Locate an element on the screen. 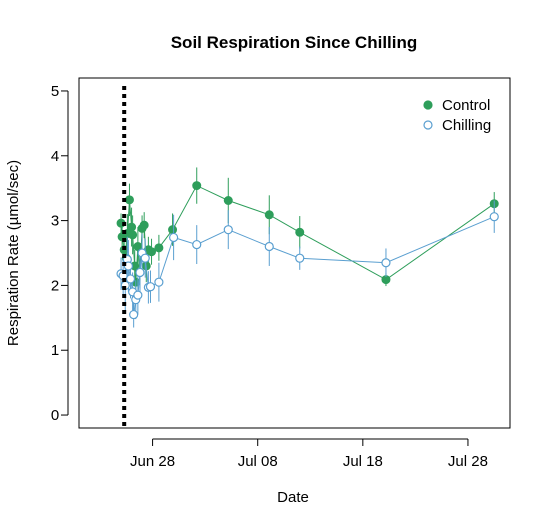  legend-label-control: Control is located at coordinates (466, 105).